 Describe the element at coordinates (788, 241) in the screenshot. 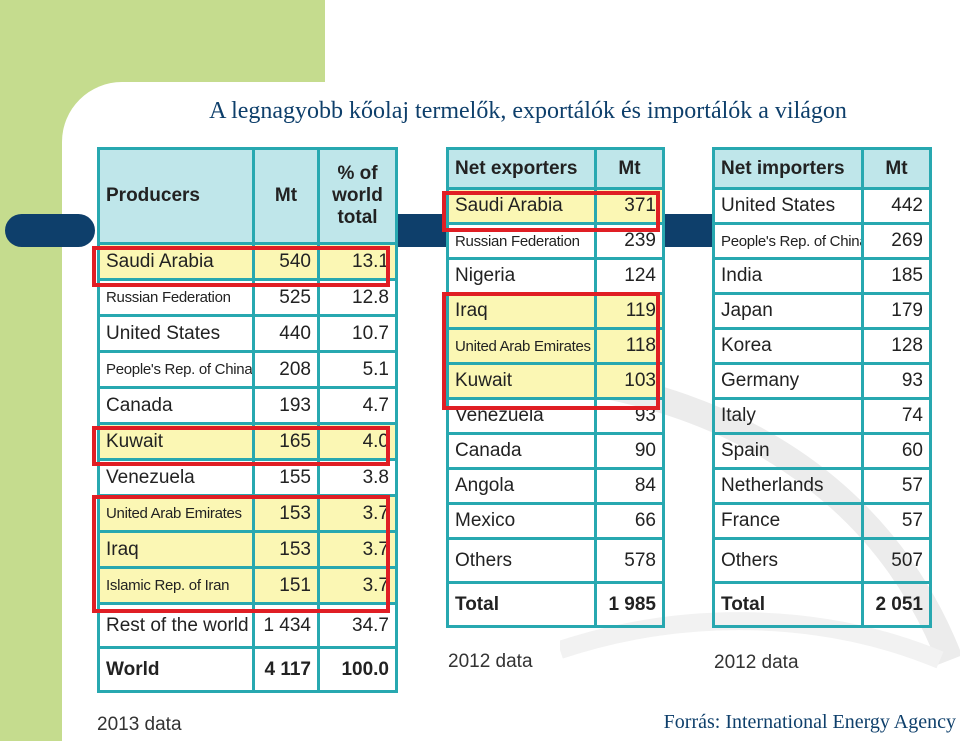

I see `importer-name: People's Rep. of China` at that location.